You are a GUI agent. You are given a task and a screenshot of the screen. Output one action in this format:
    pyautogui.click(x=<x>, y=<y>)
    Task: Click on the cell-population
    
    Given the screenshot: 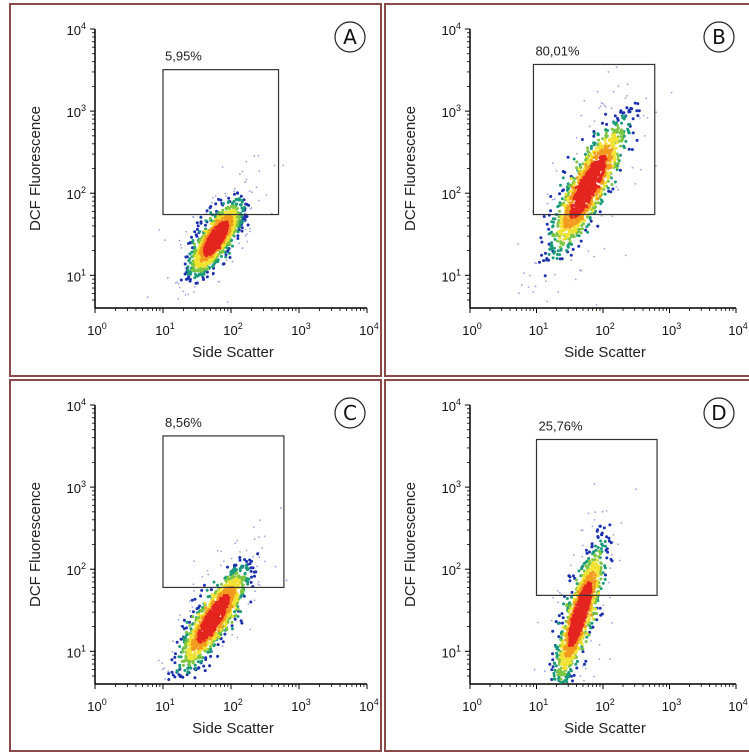 What is the action you would take?
    pyautogui.click(x=585, y=583)
    